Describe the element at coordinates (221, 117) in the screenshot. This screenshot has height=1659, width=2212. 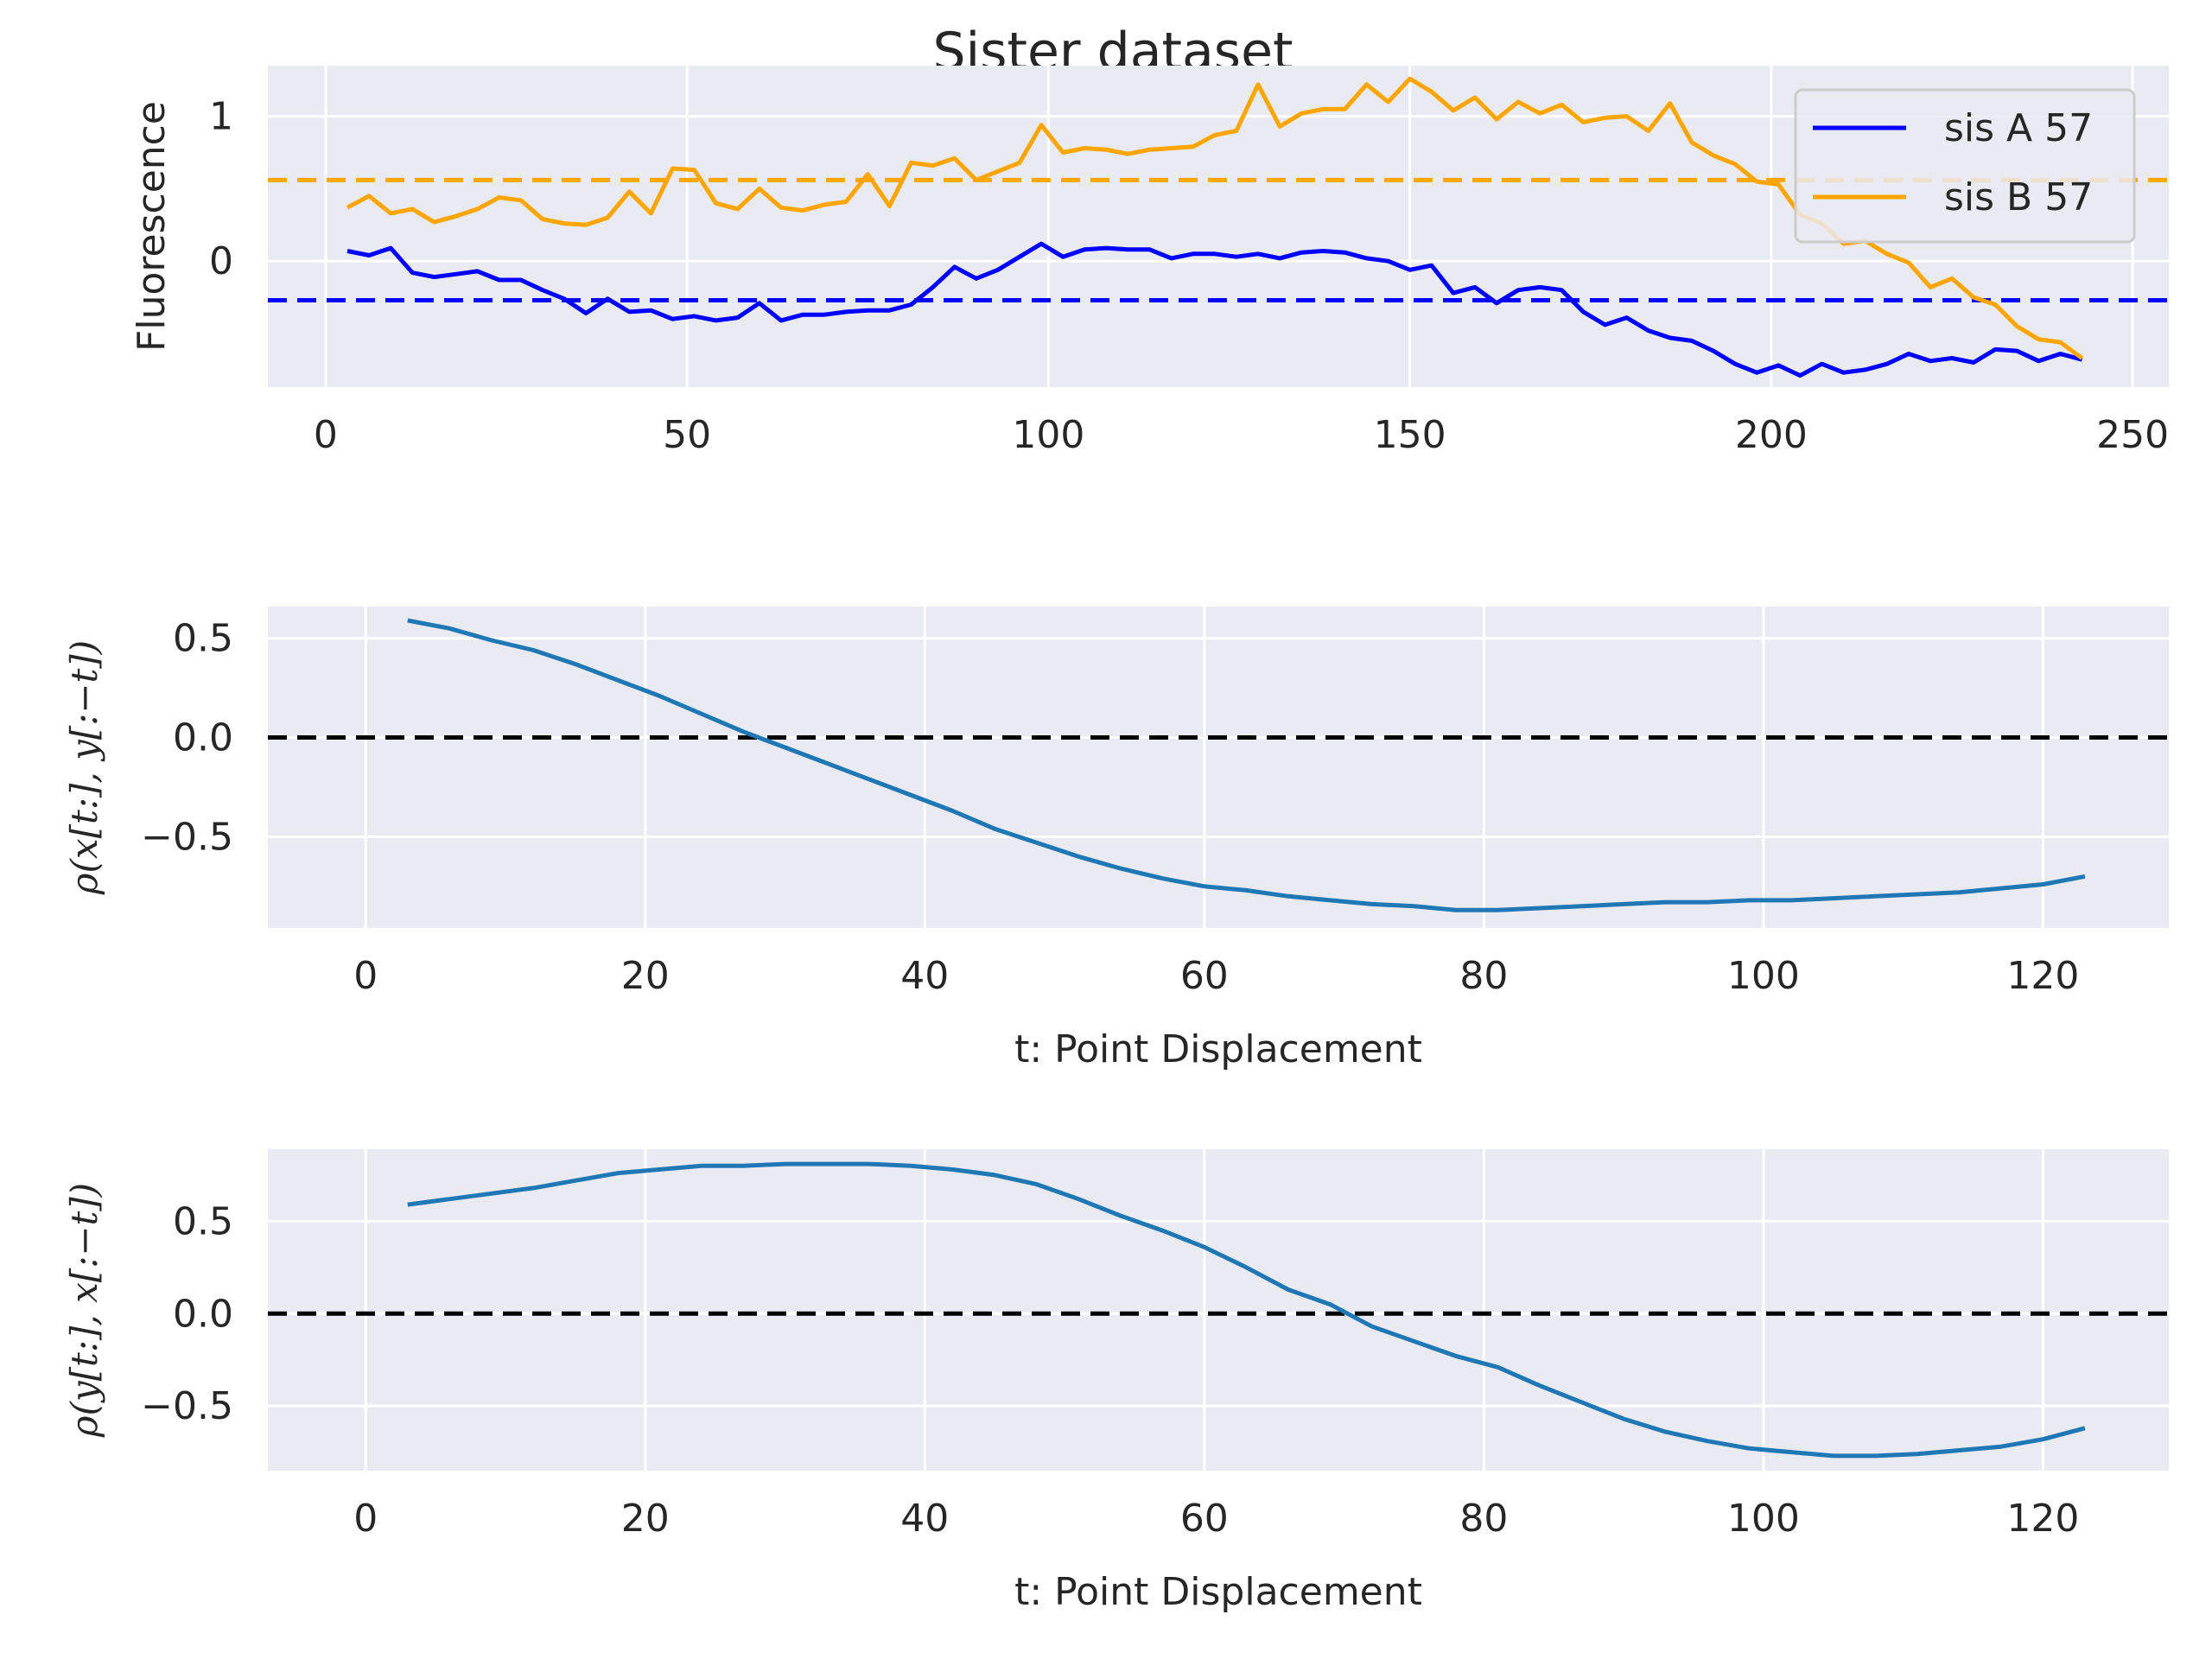
I see `y-tick-label: 1` at that location.